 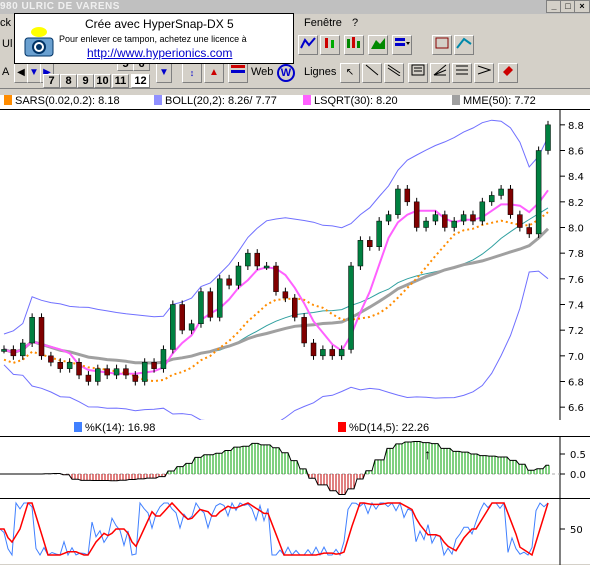 I want to click on web-icon: W, so click(x=286, y=73).